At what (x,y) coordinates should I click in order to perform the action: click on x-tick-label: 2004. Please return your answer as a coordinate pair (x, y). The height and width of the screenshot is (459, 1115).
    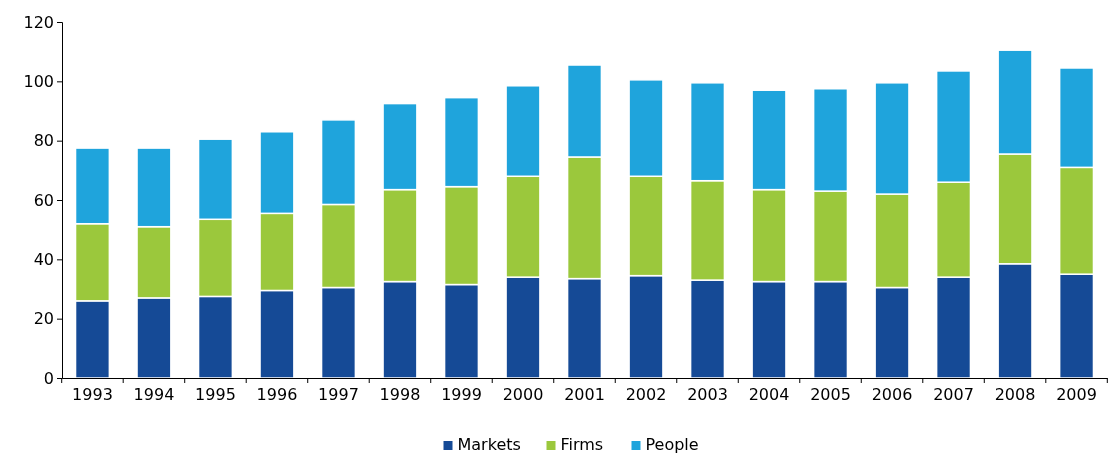
    Looking at the image, I should click on (769, 395).